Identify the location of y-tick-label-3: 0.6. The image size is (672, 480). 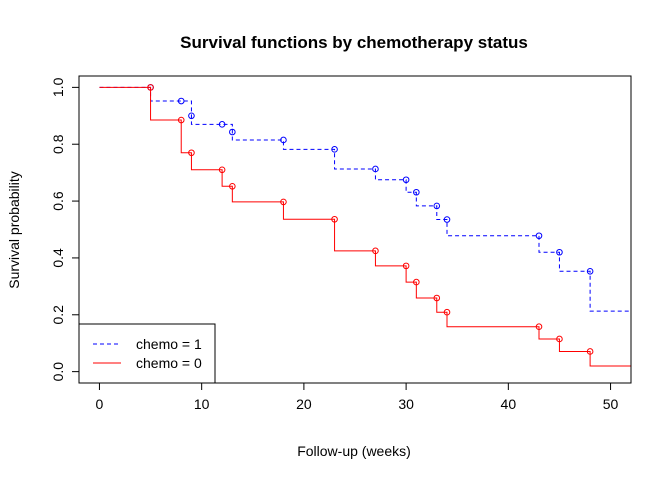
(58, 201).